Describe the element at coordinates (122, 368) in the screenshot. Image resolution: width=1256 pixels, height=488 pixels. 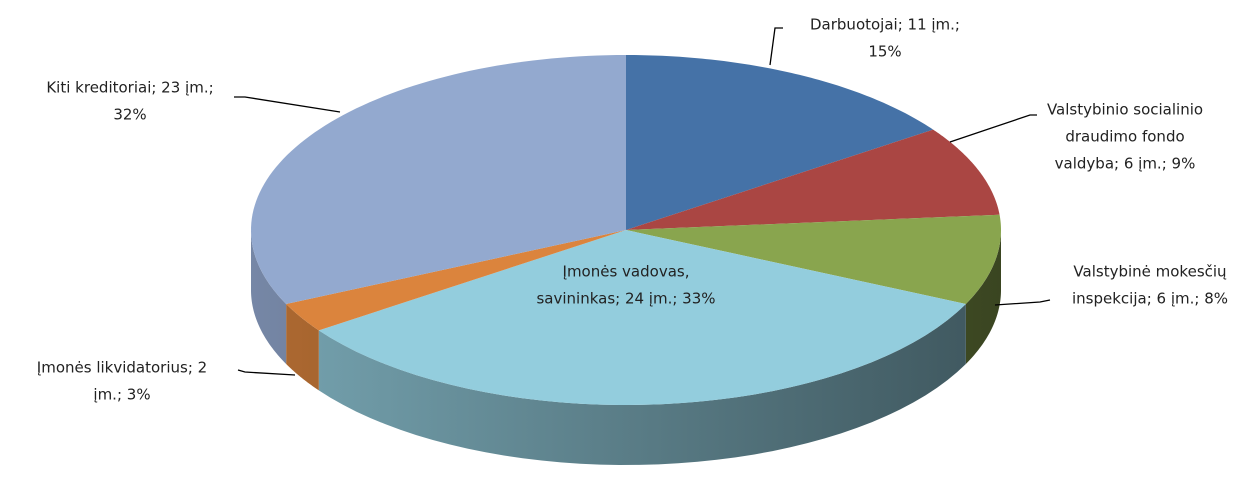
I see `data-label: Įmonės likvidatorius; 2` at that location.